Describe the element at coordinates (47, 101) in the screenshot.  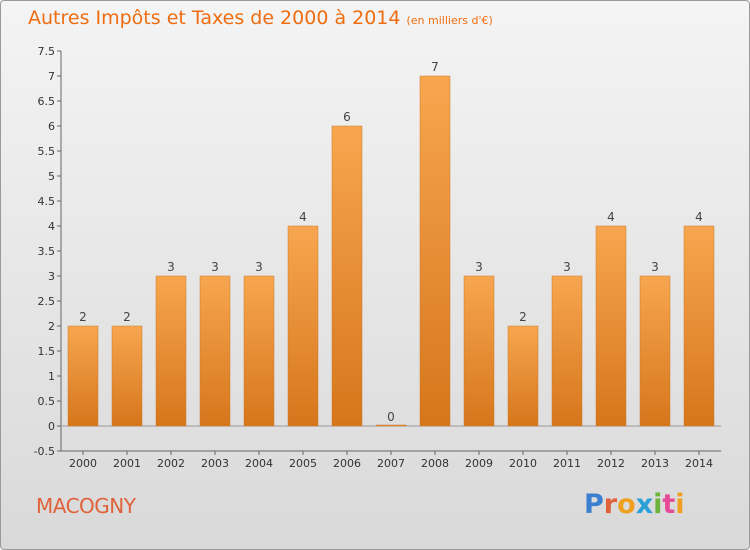
I see `y-tick-label: 6.5` at that location.